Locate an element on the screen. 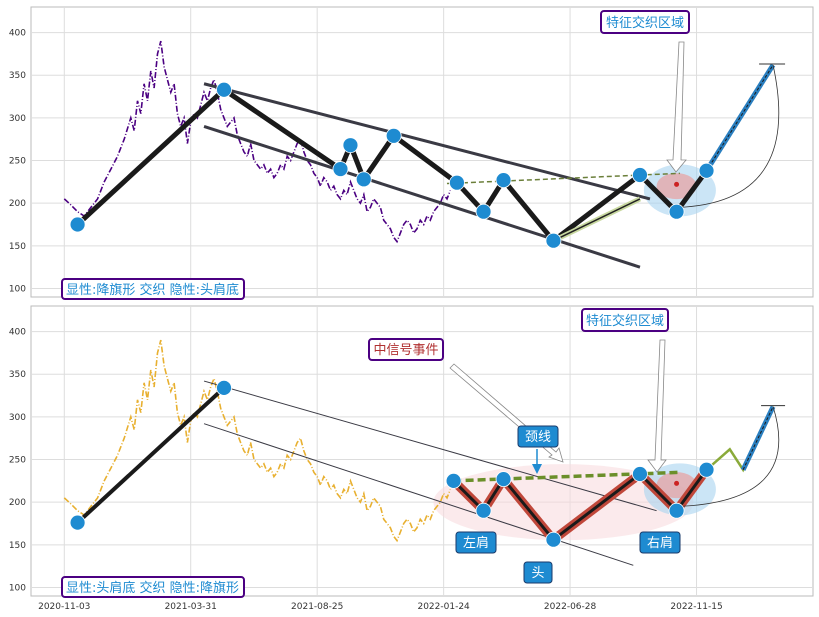 This screenshot has width=819, height=617. event-label: 显性:头肩底 交织 隐性:降旗形 is located at coordinates (152, 588).